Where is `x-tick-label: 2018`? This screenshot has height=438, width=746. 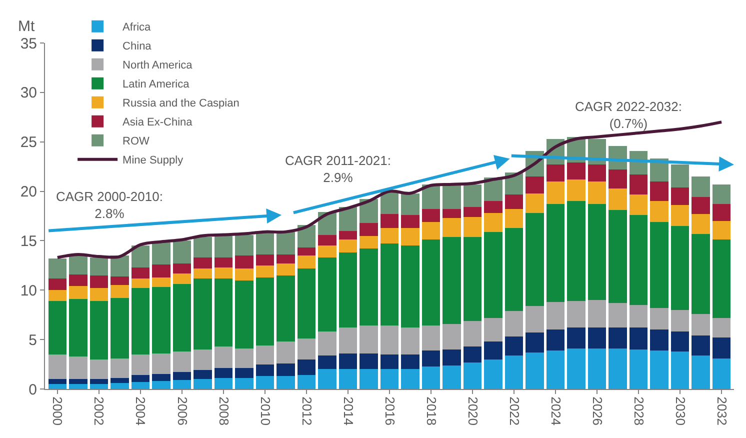
x-tick-label: 2018 is located at coordinates (431, 411).